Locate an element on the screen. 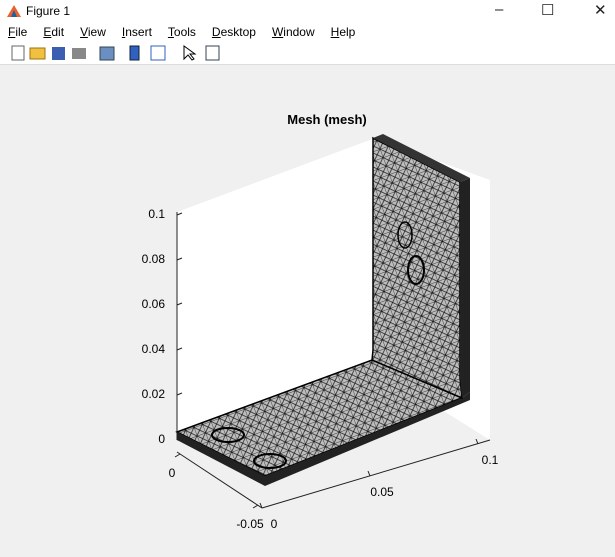 The image size is (615, 557). maximize-button: ☐ is located at coordinates (548, 10).